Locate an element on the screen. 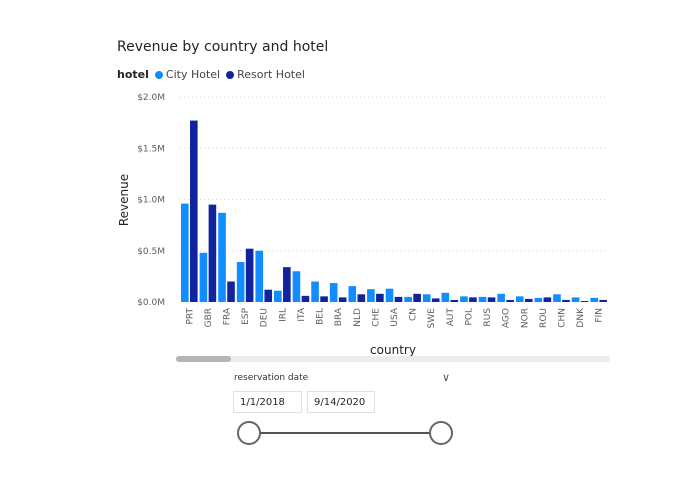  legend-label-city-hotel: City Hotel is located at coordinates (193, 74).